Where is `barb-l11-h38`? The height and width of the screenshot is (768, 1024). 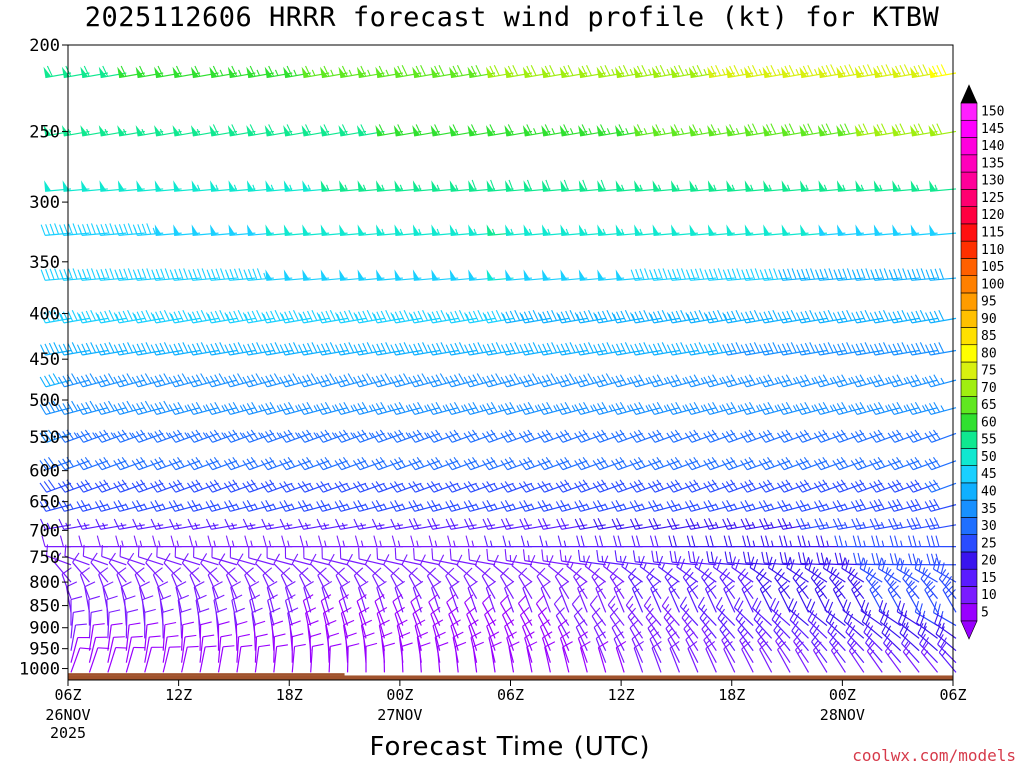 barb-l11-h38 is located at coordinates (756, 486).